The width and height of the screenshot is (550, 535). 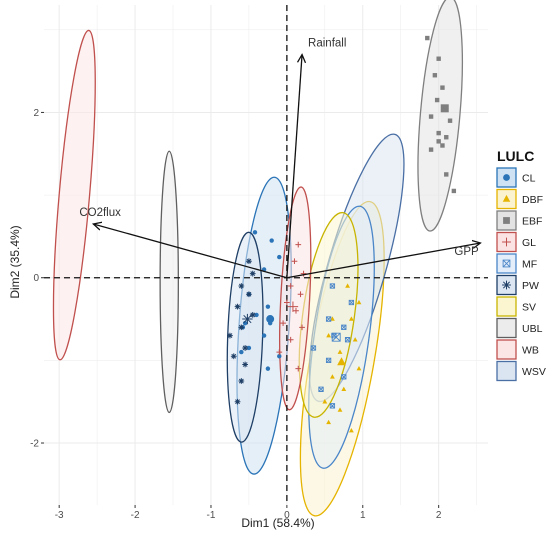 What do you see at coordinates (363, 515) in the screenshot?
I see `x-tick-label: 1` at bounding box center [363, 515].